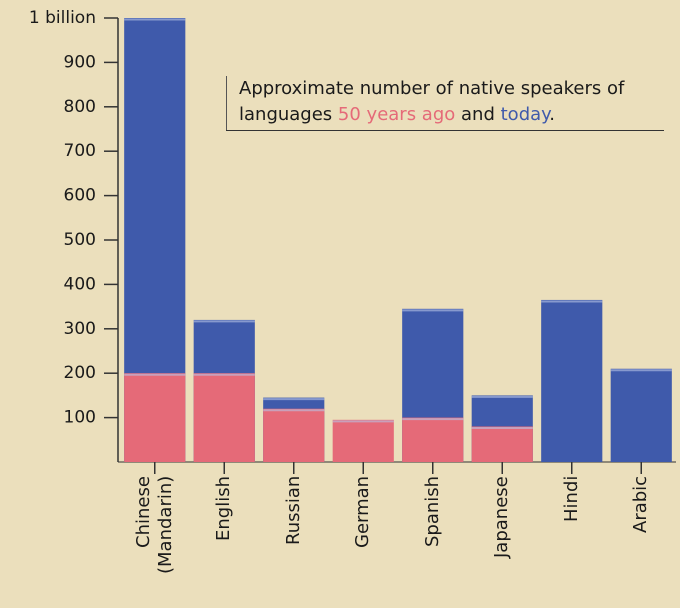  What do you see at coordinates (293, 511) in the screenshot?
I see `x-tick-label: Russian` at bounding box center [293, 511].